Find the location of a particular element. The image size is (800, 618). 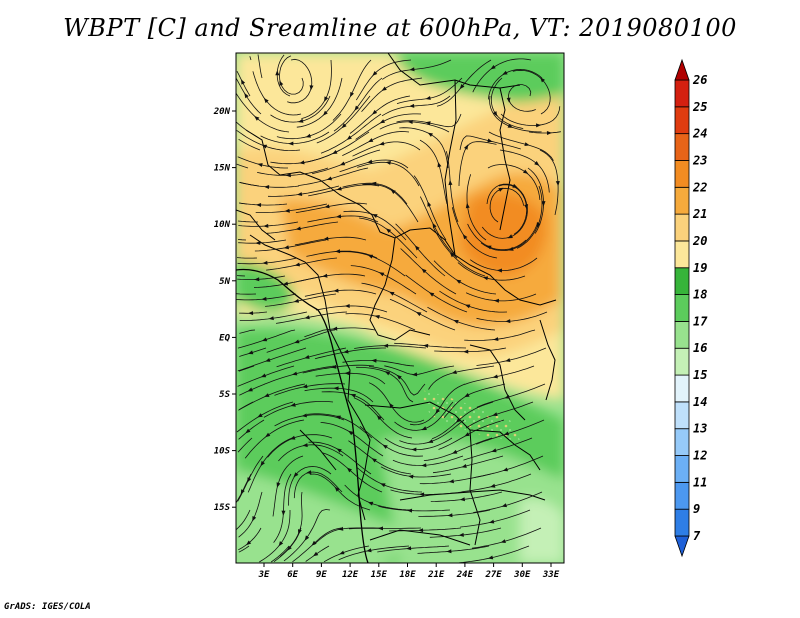

colorbar-label: 26 is located at coordinates (699, 80).